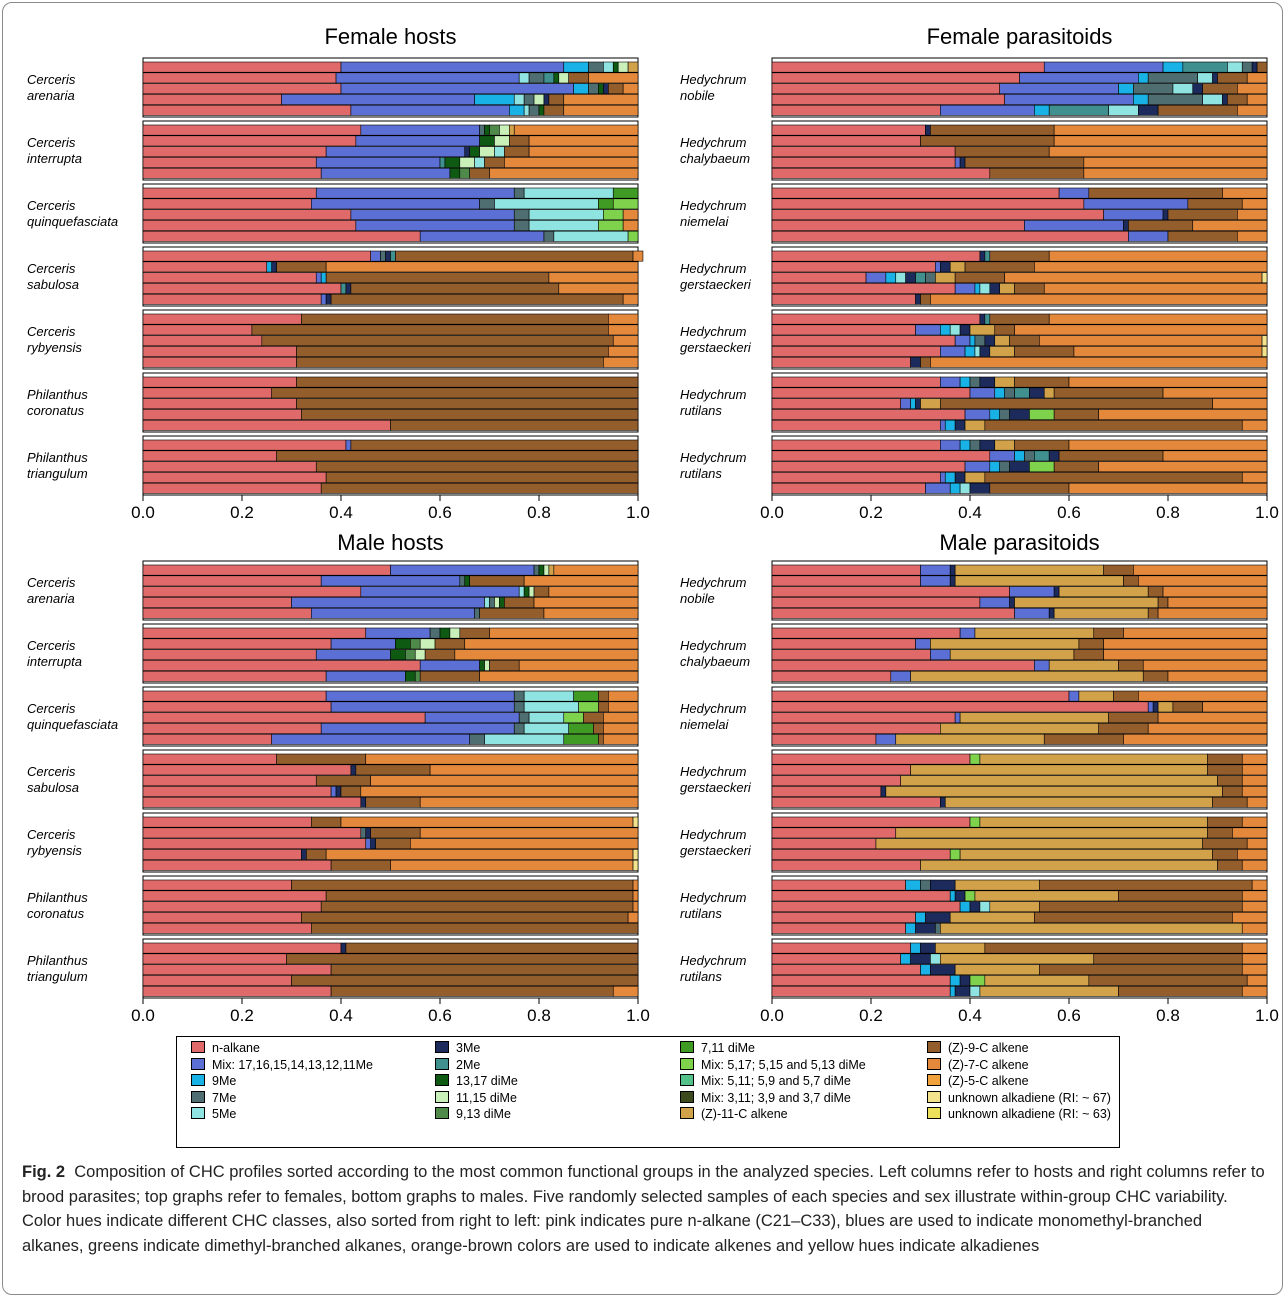  What do you see at coordinates (476, 1081) in the screenshot?
I see `legend-item: 13,17 diMe` at bounding box center [476, 1081].